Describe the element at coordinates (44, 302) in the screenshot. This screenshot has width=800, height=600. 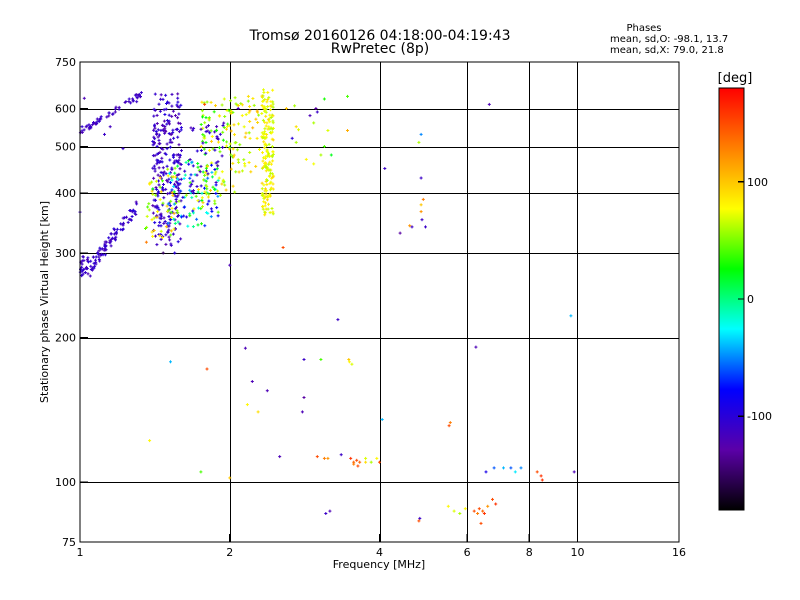
I see `y-axis-label: Stationary phase Virtual Height [km]` at that location.